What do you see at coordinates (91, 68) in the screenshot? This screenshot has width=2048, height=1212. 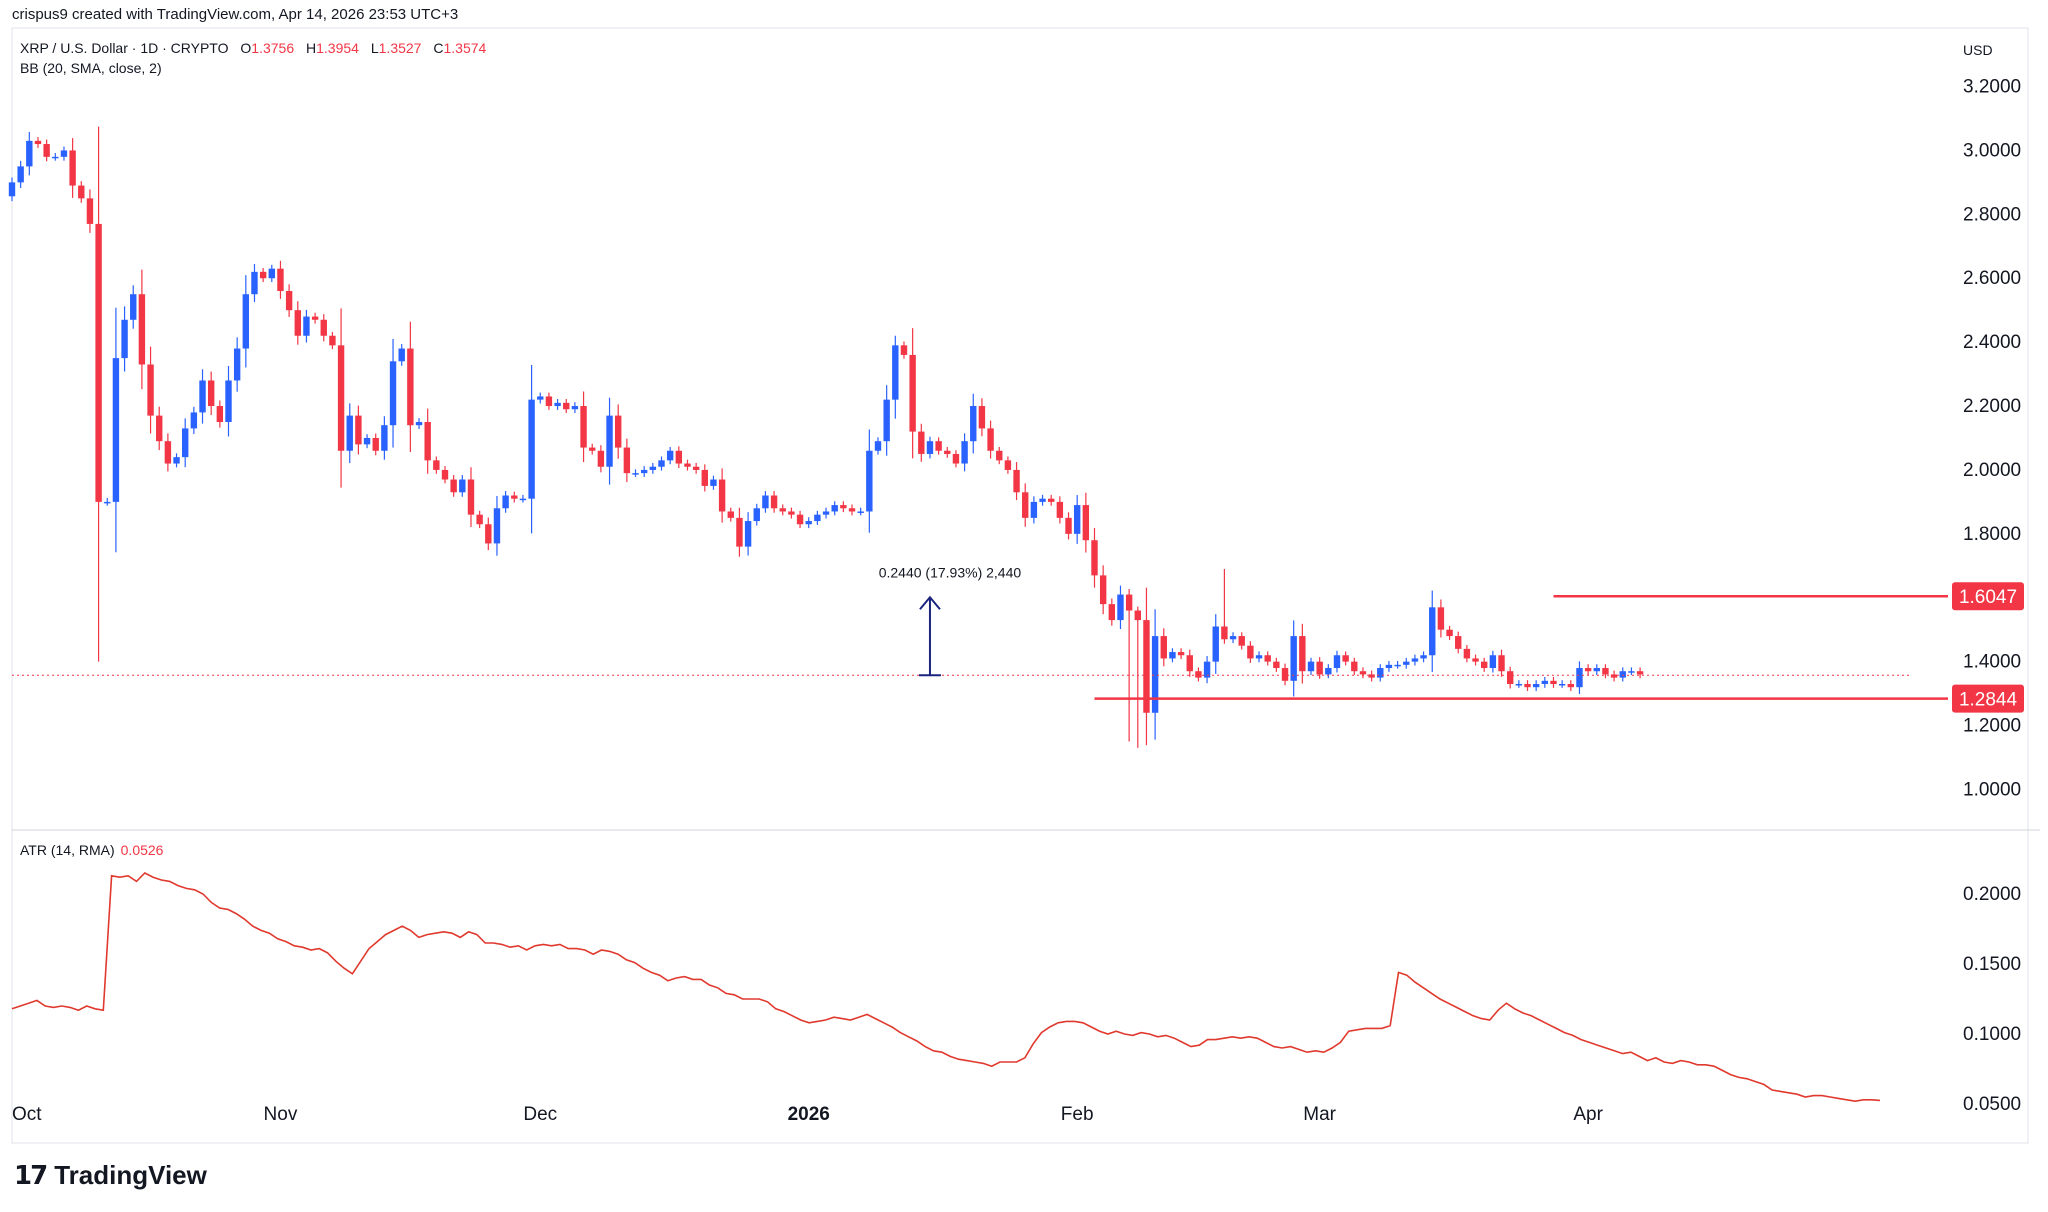 I see `bollinger-legend: BB (20, SMA, close, 2)` at bounding box center [91, 68].